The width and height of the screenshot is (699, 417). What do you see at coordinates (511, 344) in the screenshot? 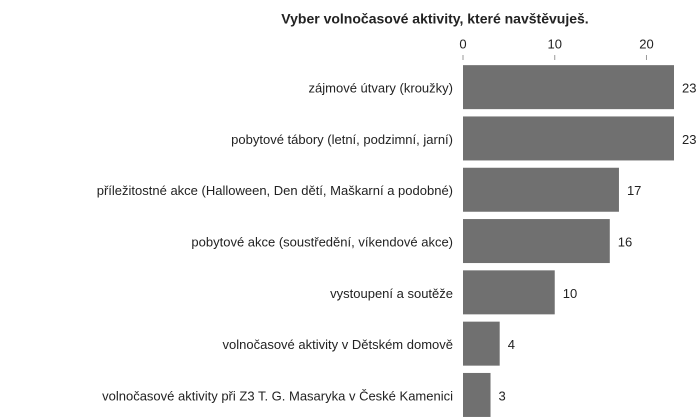
I see `value-label: 4` at bounding box center [511, 344].